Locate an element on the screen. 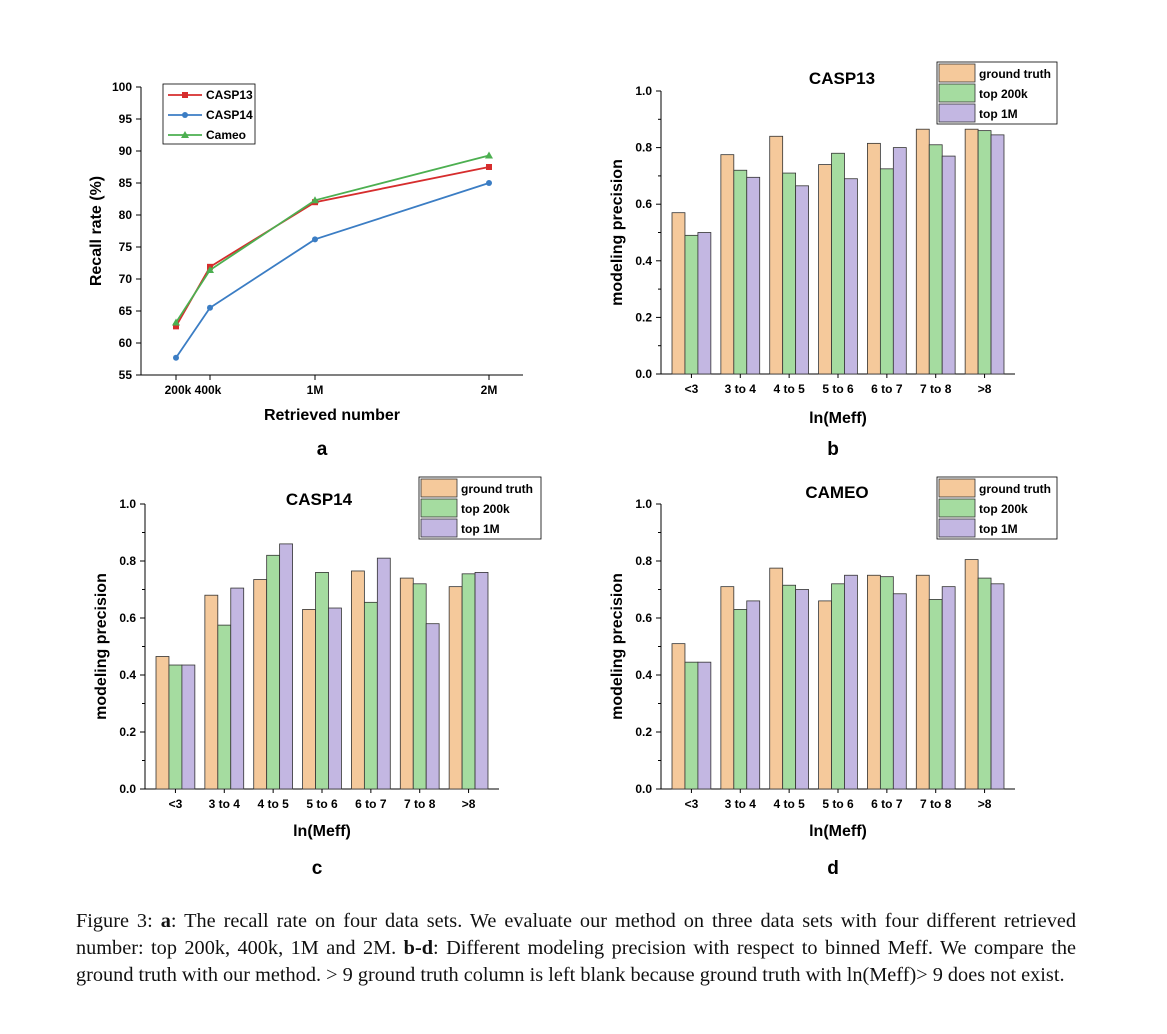 This screenshot has width=1167, height=1034. series-line-casp14 is located at coordinates (332, 270).